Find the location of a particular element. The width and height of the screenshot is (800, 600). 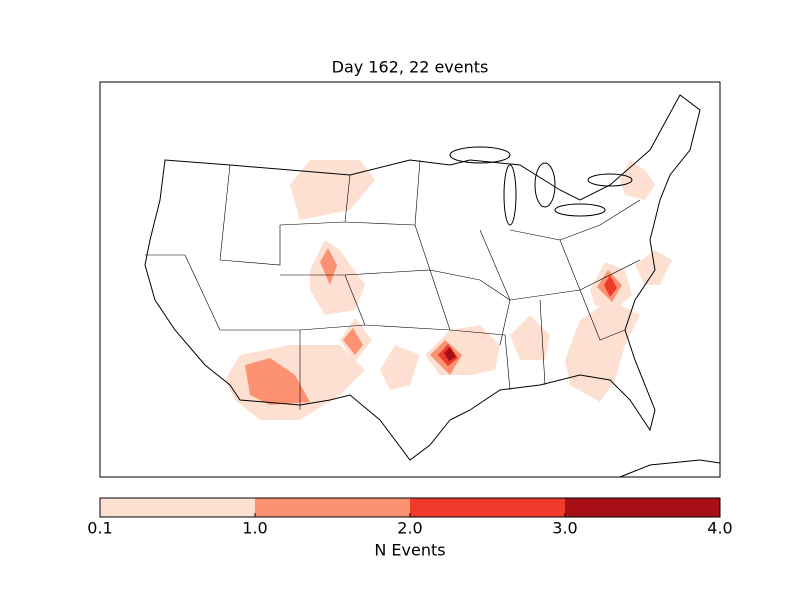

map-title: Day 162, 22 events is located at coordinates (410, 67).